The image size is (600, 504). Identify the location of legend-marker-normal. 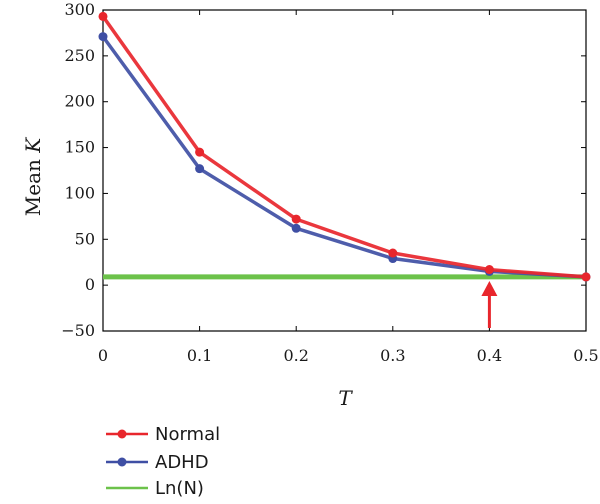
(122, 434).